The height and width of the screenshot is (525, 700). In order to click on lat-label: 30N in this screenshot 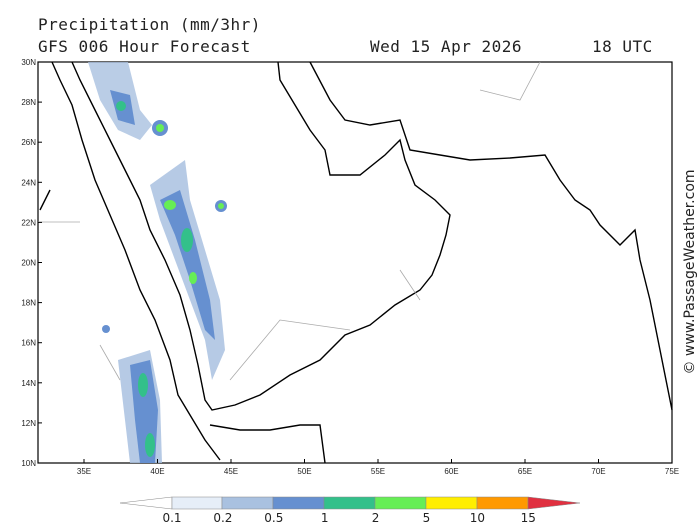, I will do `click(28, 62)`.